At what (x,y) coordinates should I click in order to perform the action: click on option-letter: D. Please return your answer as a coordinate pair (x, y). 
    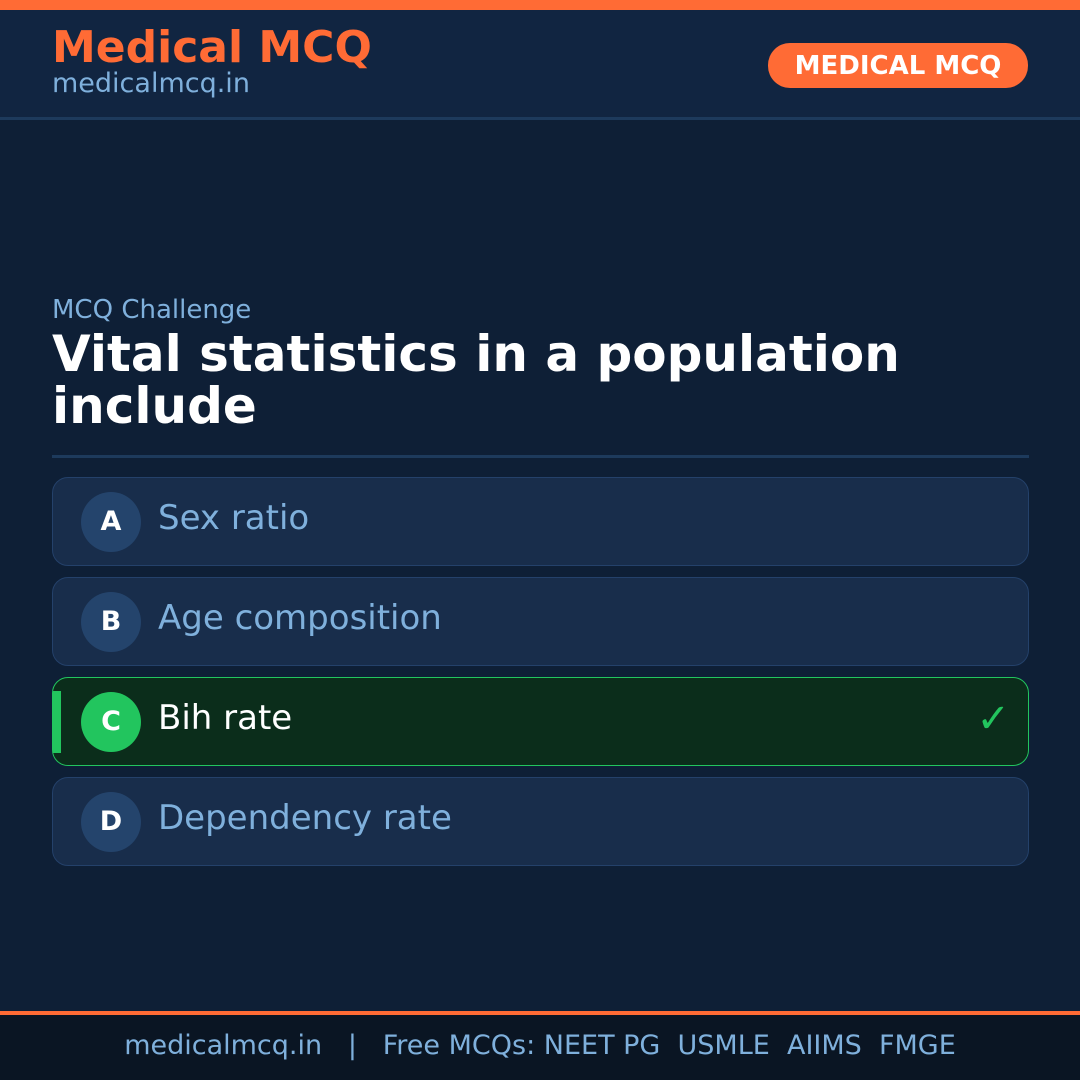
    Looking at the image, I should click on (111, 822).